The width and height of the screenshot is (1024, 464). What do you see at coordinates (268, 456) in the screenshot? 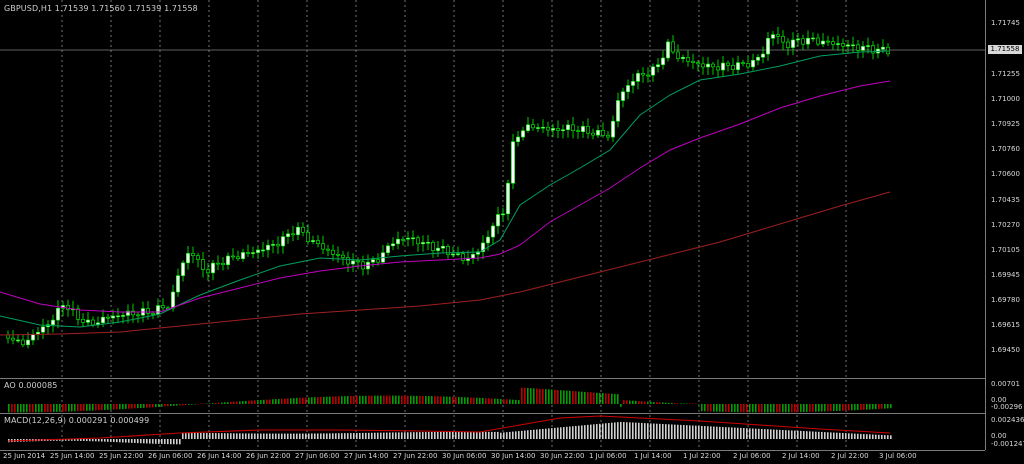
I see `time-axis-label: 26 Jun 22:00` at bounding box center [268, 456].